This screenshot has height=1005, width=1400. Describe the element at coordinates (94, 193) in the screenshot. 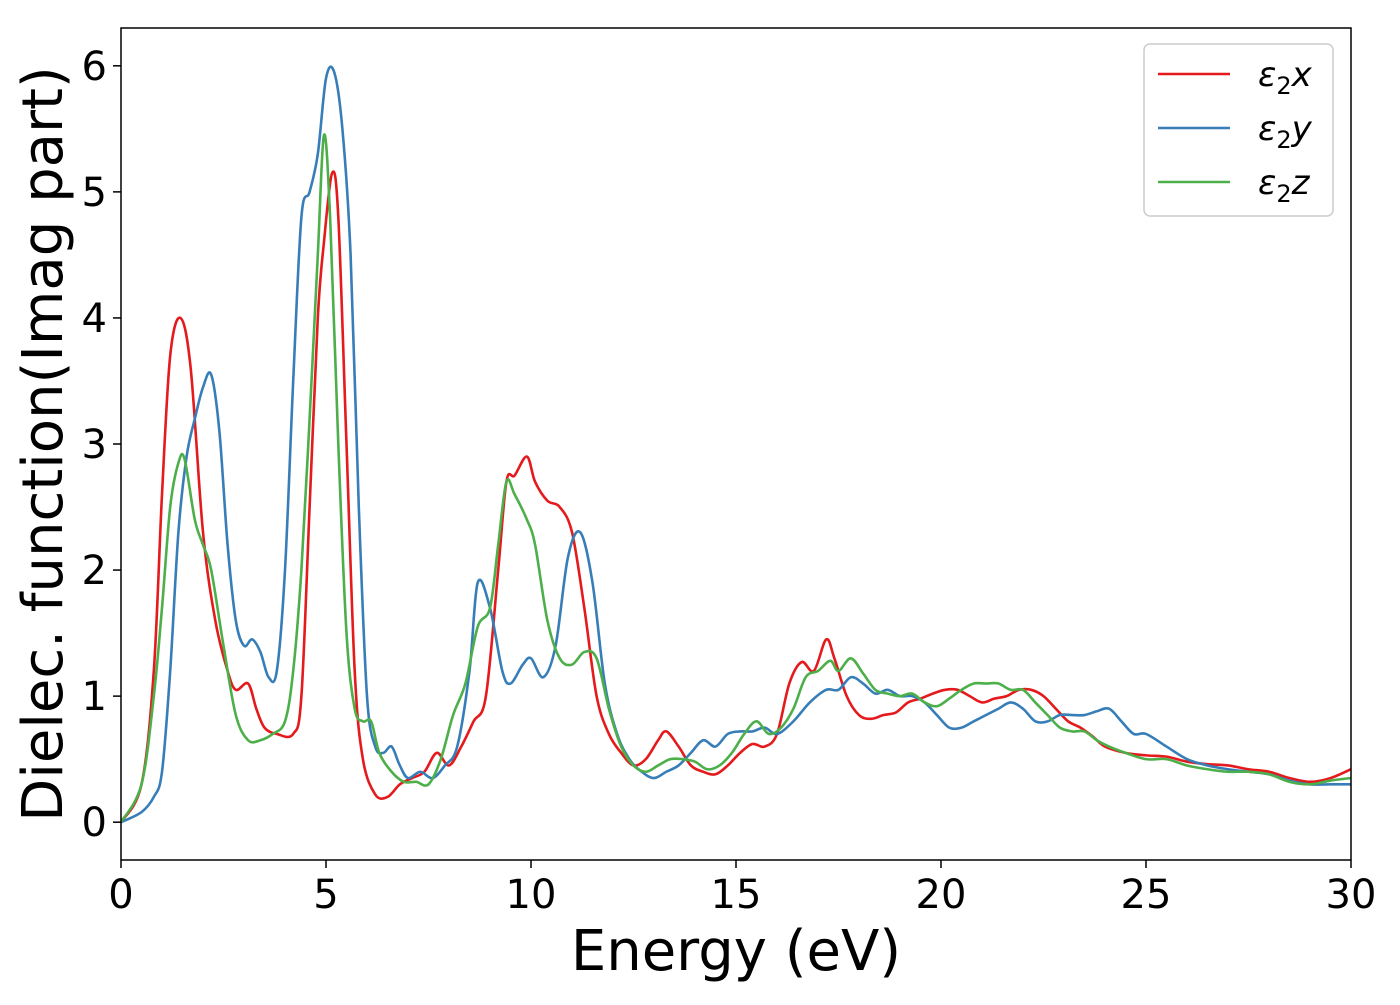

I see `y-tick-label: 5` at that location.